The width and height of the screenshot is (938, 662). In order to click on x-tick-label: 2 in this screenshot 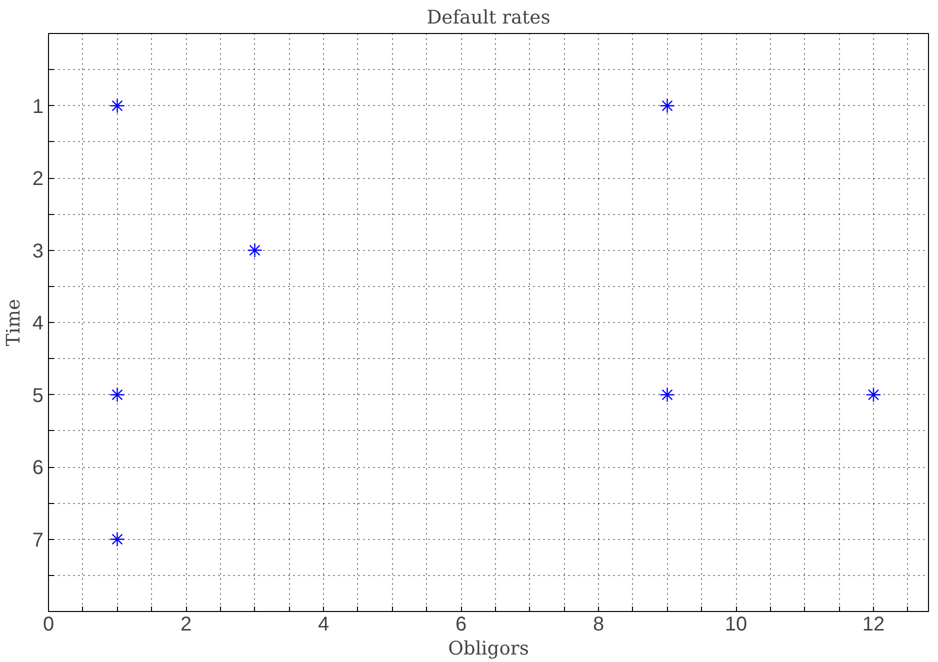, I will do `click(186, 625)`.